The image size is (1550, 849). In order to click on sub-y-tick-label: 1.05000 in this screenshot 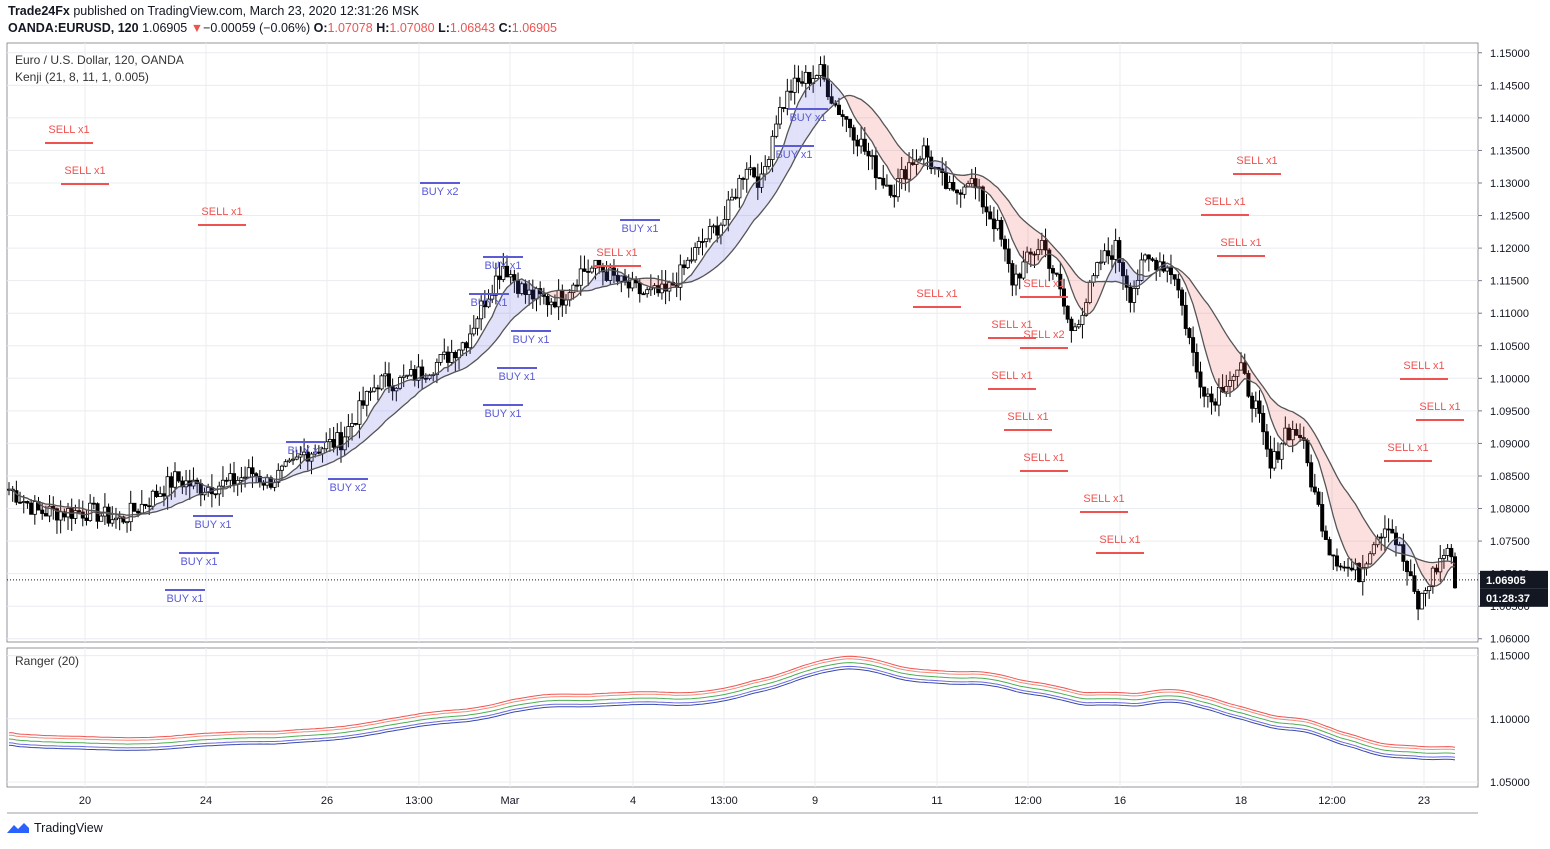, I will do `click(1510, 783)`.